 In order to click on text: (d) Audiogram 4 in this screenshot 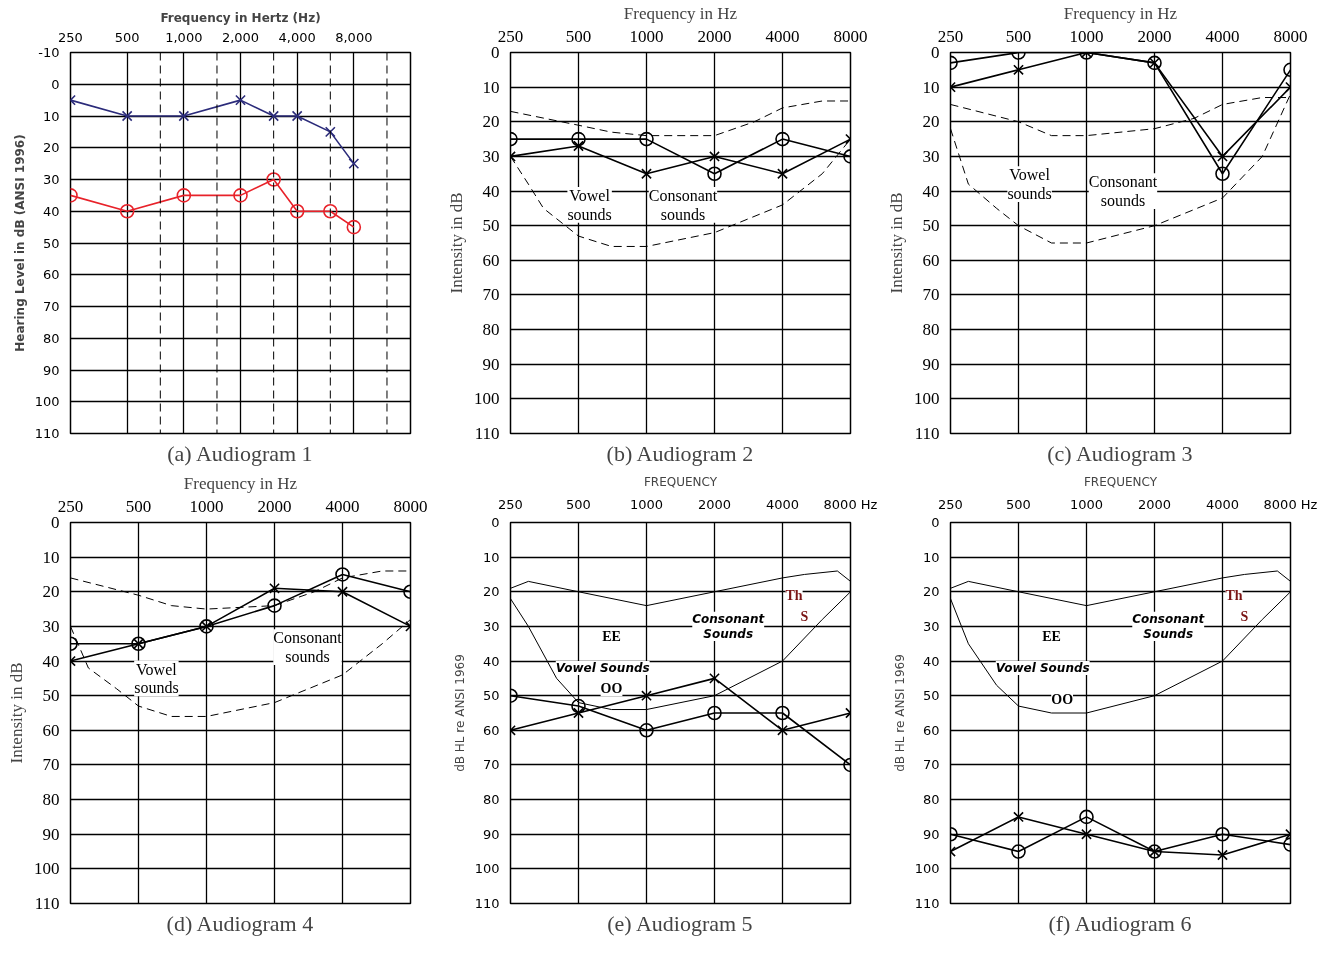, I will do `click(240, 923)`.